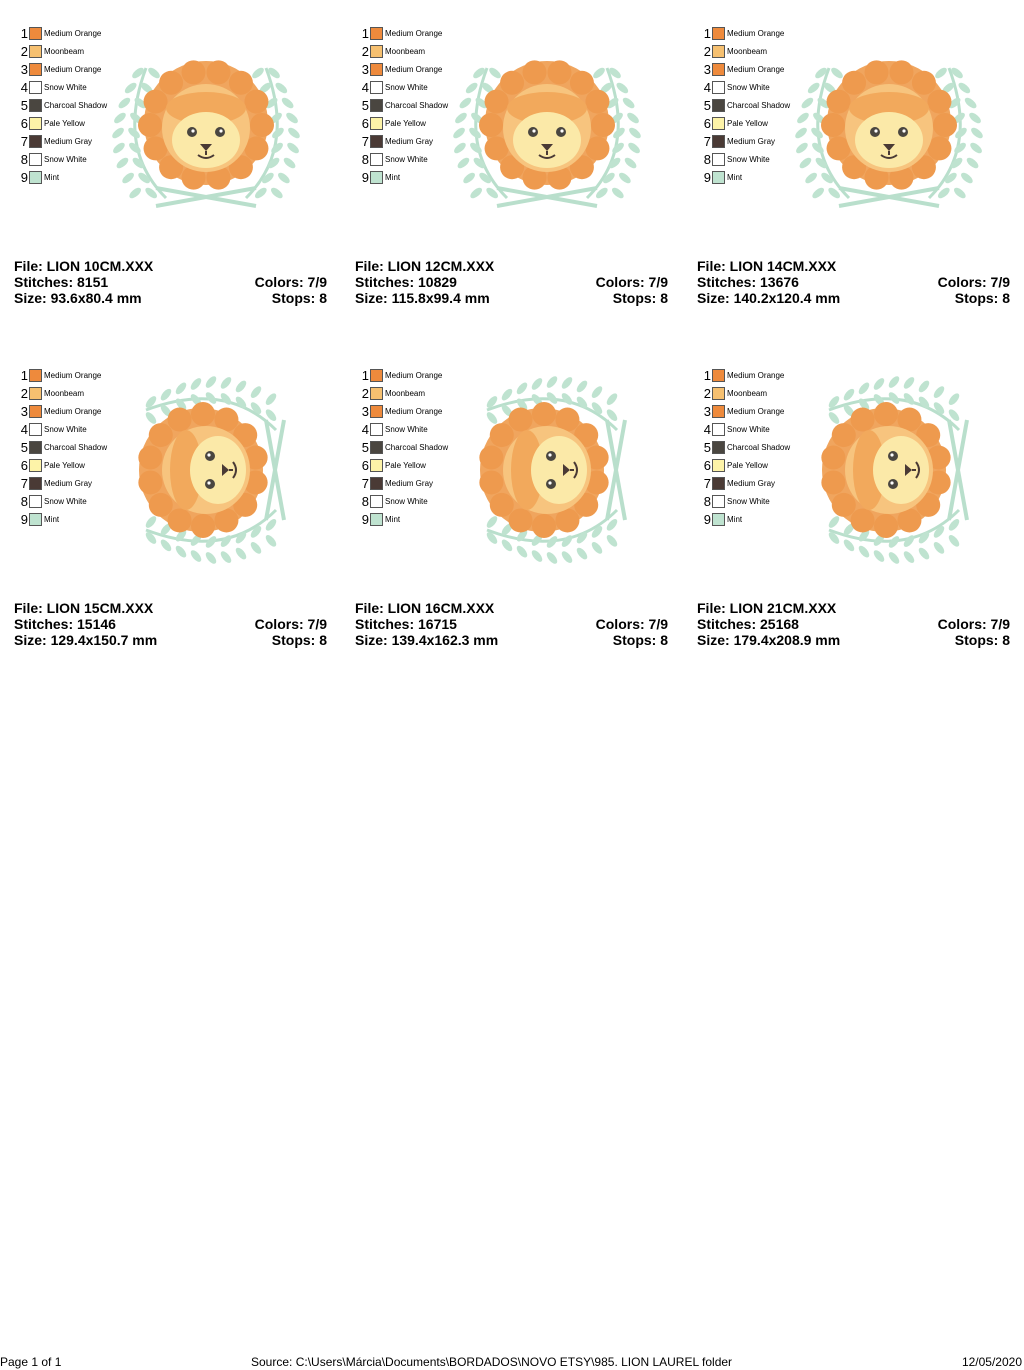 Image resolution: width=1024 pixels, height=1370 pixels. Describe the element at coordinates (769, 640) in the screenshot. I see `design-size: Size: 179.4x208.9 mm` at that location.